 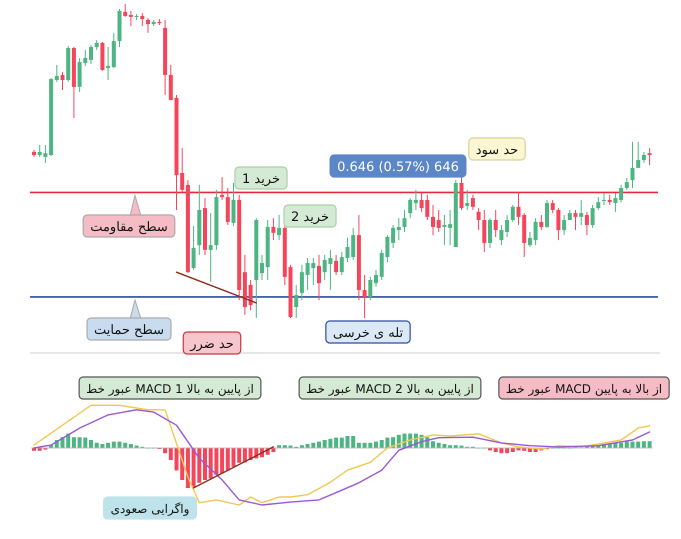 I want to click on ref-line-label: سطح مقاومت, so click(x=129, y=227).